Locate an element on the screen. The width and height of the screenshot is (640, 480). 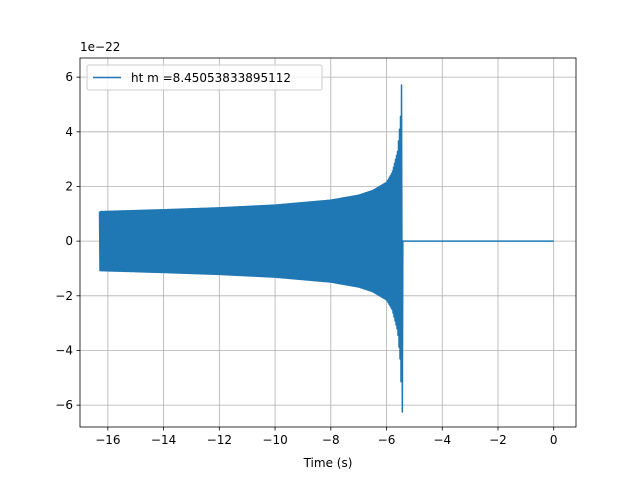
x-tick-label: −10 is located at coordinates (274, 440).